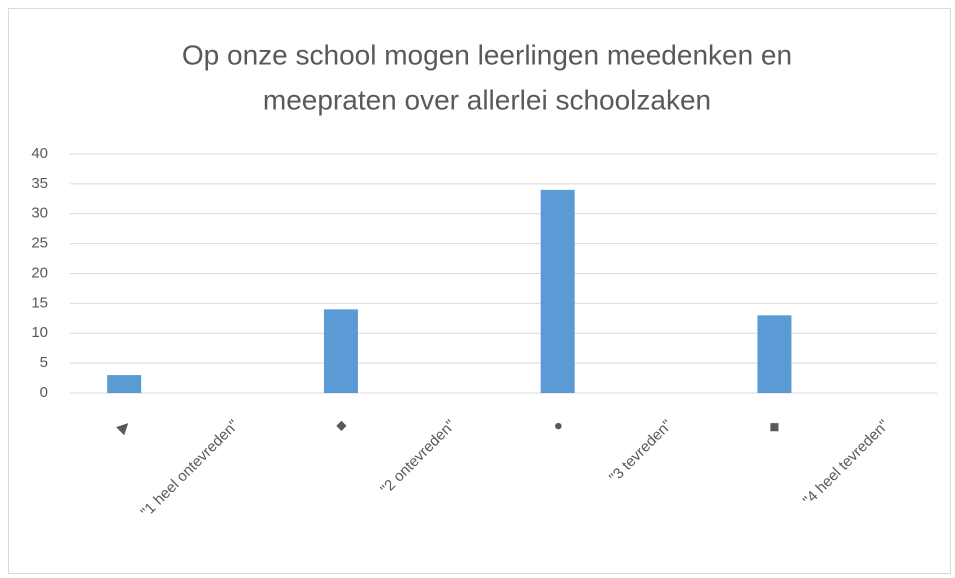 The height and width of the screenshot is (578, 955). I want to click on y-tick-label: 30, so click(39, 213).